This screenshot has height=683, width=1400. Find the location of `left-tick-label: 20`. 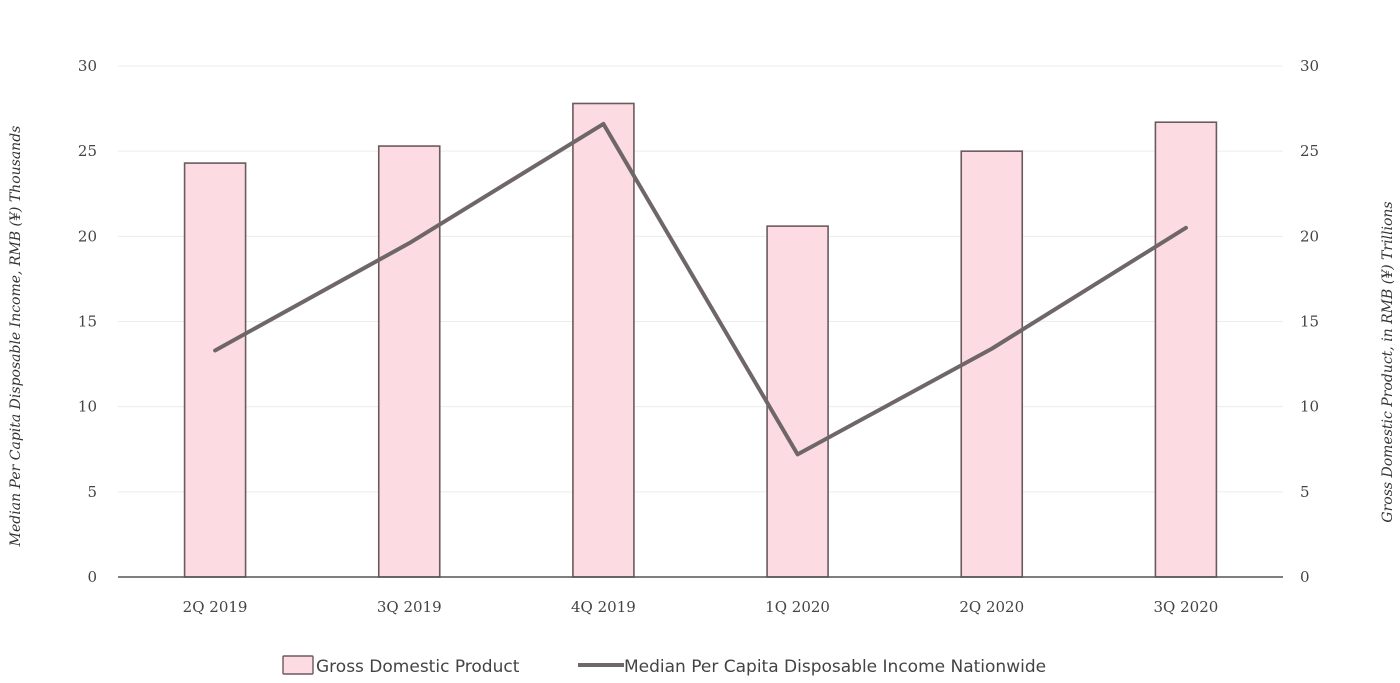

left-tick-label: 20 is located at coordinates (87, 236).